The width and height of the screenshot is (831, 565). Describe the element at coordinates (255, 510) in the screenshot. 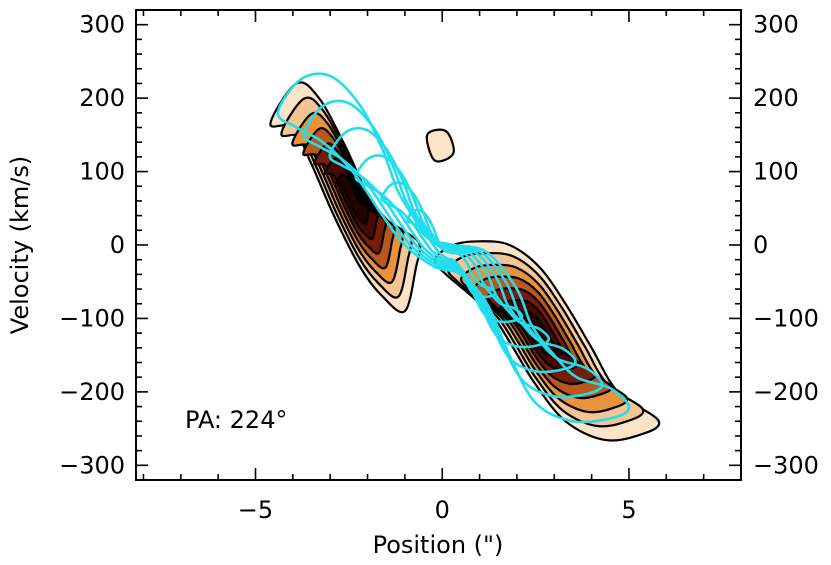

I see `x-tick-label: −5` at that location.